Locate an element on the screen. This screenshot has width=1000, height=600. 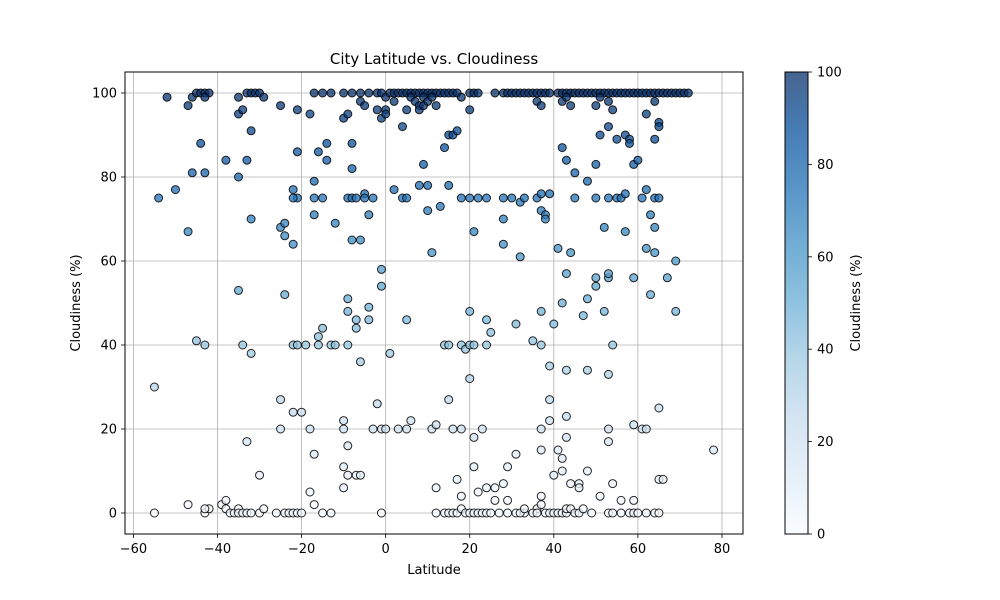
colorbar-tick-label: 100 is located at coordinates (829, 73).